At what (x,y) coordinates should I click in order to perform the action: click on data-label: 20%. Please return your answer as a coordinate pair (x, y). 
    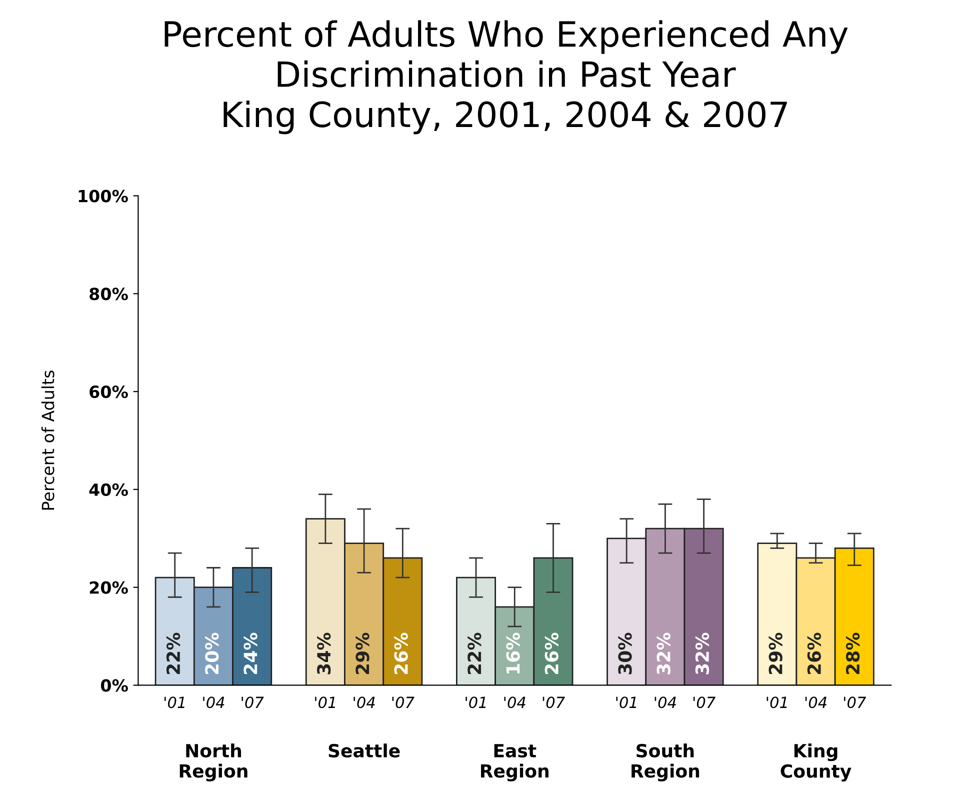
    Looking at the image, I should click on (212, 653).